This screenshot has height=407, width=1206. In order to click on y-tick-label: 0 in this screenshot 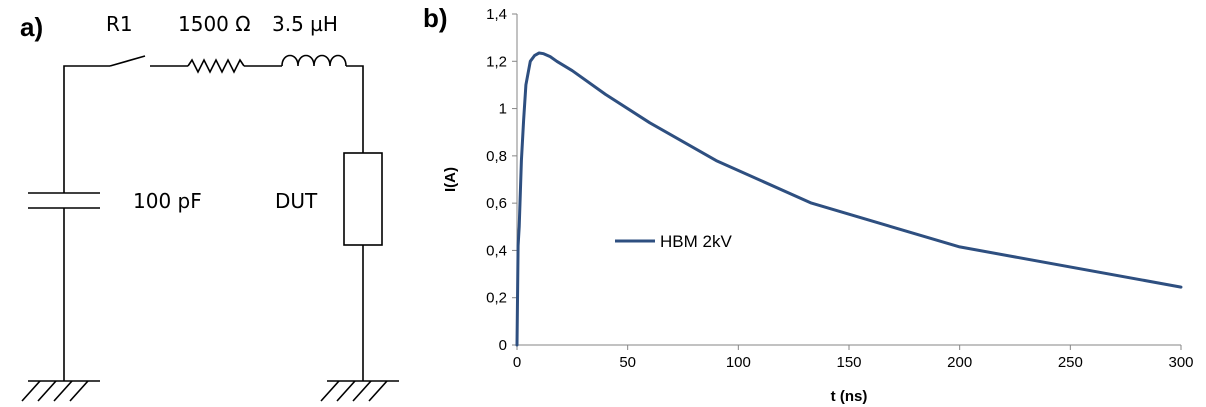, I will do `click(503, 345)`.